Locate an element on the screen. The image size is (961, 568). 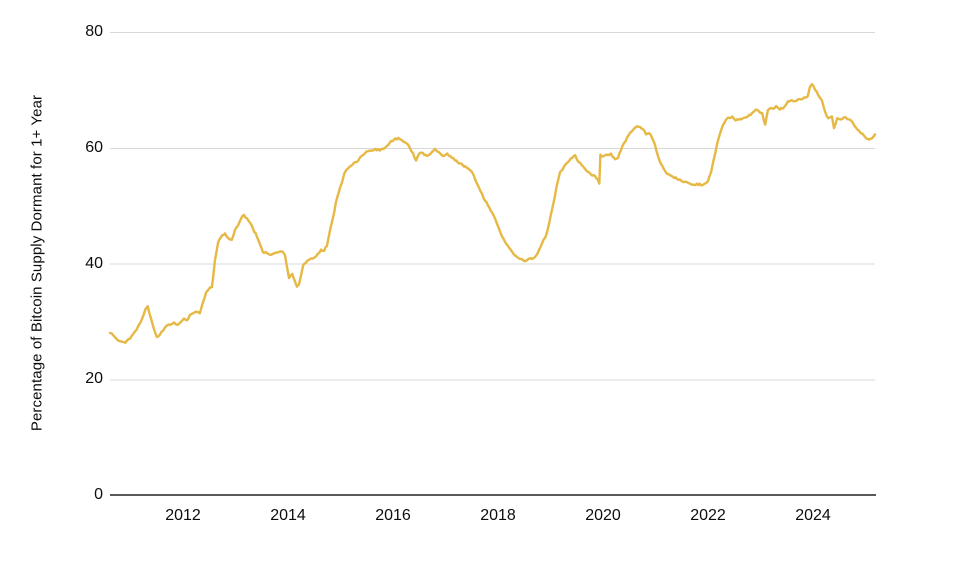
y-tick-label: 60 is located at coordinates (94, 147).